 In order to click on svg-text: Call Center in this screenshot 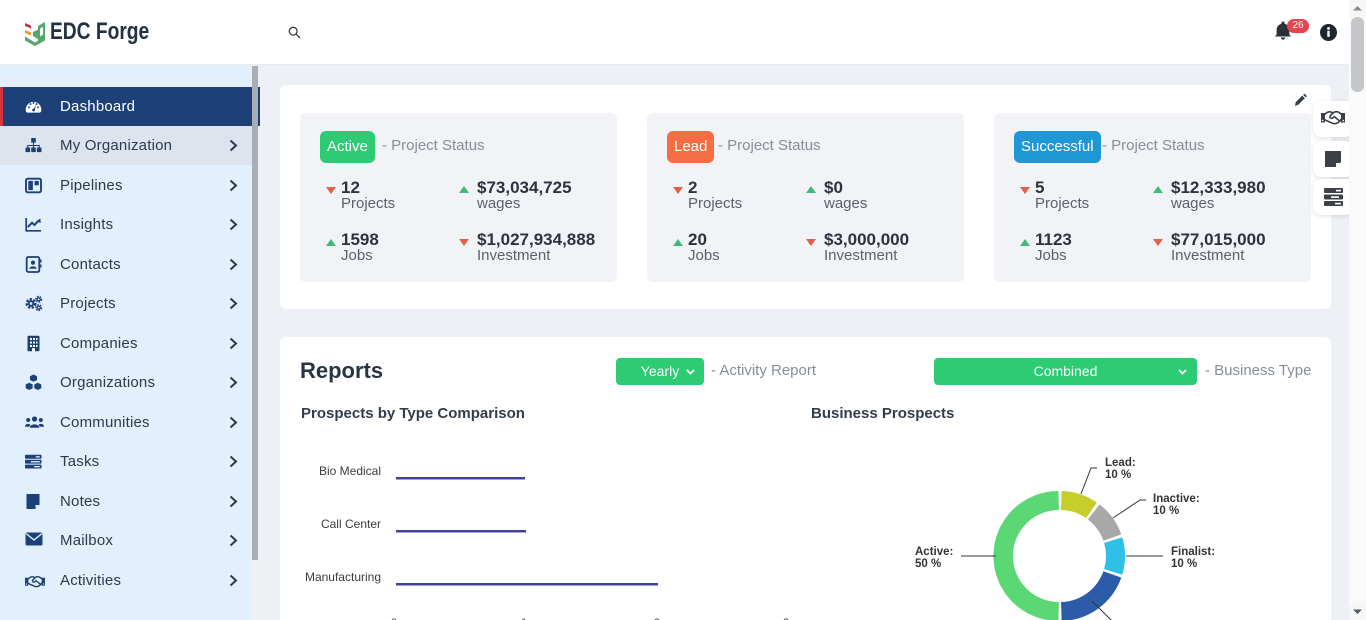, I will do `click(351, 524)`.